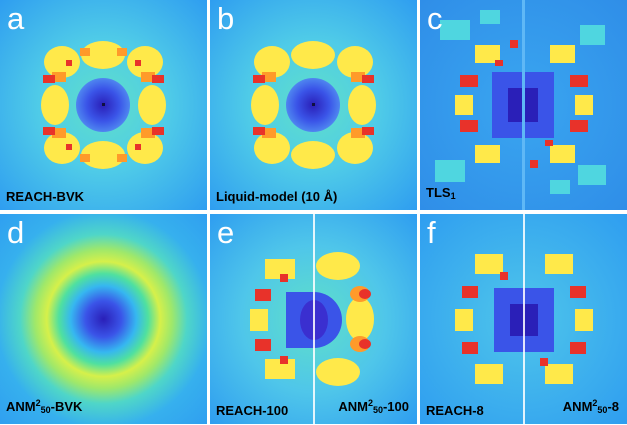 The width and height of the screenshot is (627, 425). Describe the element at coordinates (455, 410) in the screenshot. I see `panel-f-label-left: REACH-8` at that location.